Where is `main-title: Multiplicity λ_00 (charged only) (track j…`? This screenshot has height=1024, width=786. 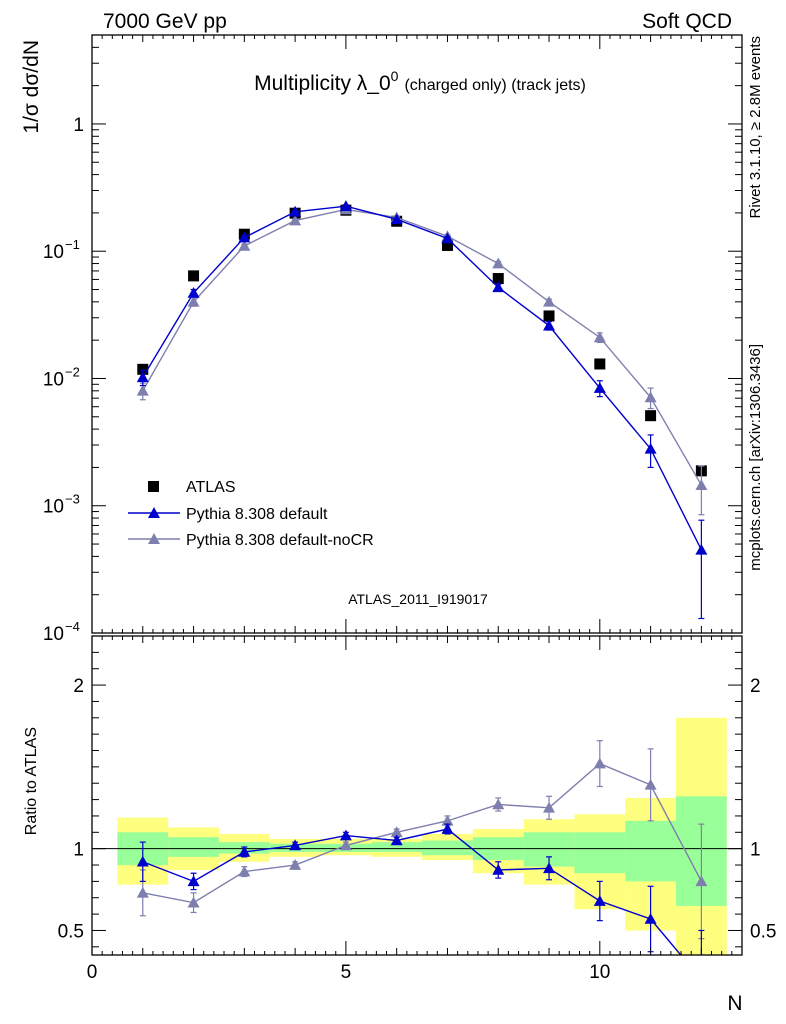
main-title: Multiplicity λ_00 (charged only) (track j… is located at coordinates (420, 81).